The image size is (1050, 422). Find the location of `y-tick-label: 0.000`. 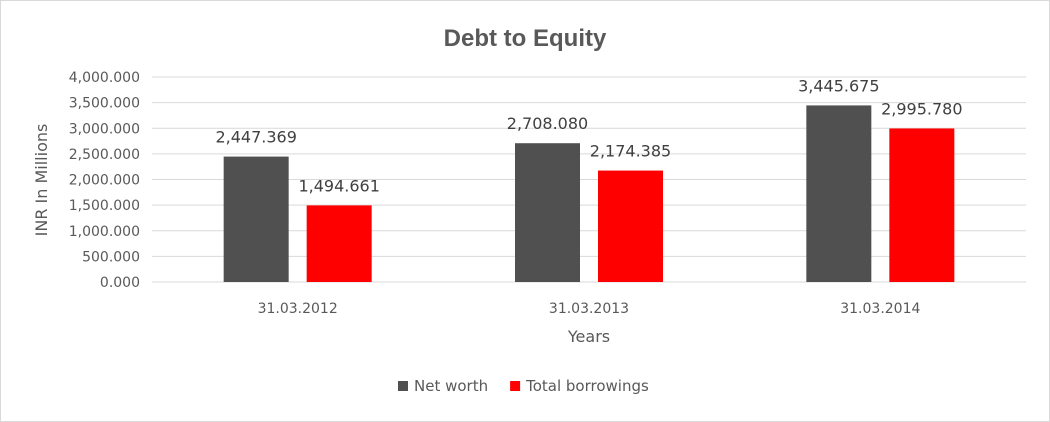

y-tick-label: 0.000 is located at coordinates (120, 283).